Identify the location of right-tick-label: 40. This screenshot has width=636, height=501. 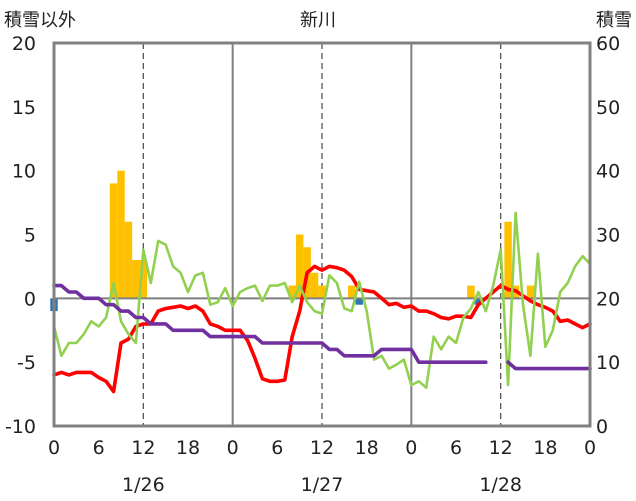
(608, 172).